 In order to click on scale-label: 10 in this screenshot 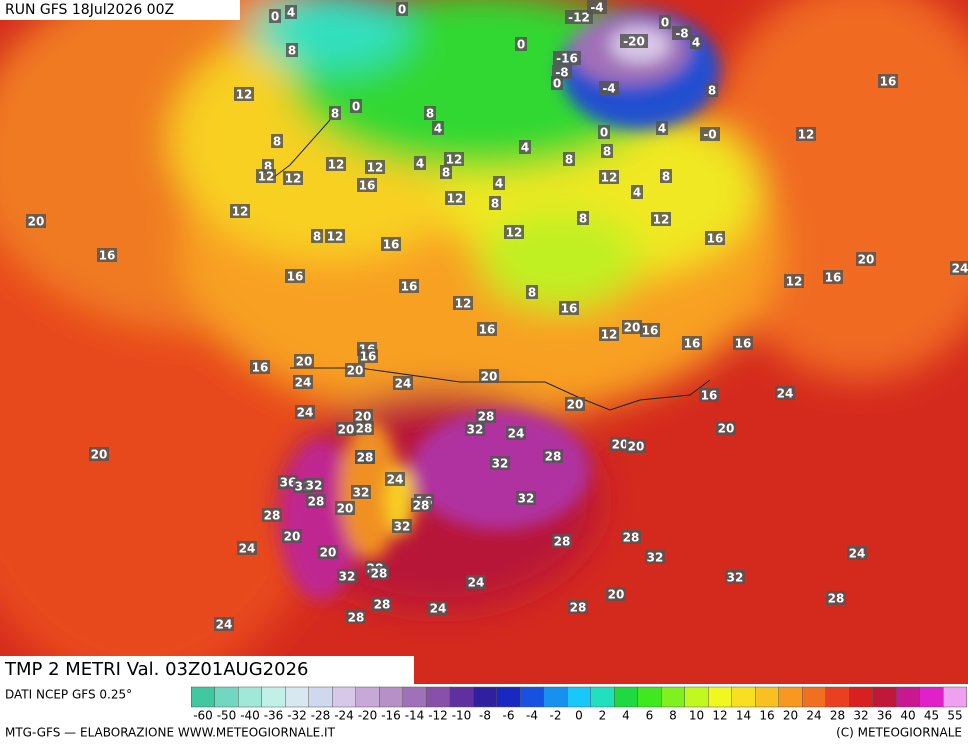, I will do `click(696, 716)`.